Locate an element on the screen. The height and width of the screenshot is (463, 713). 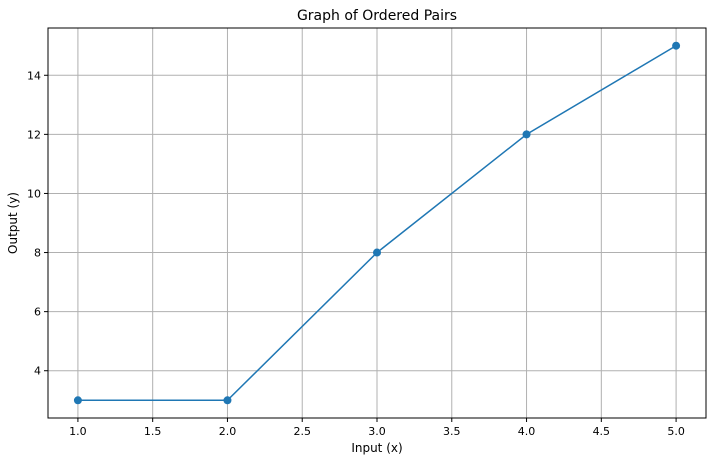
x-tick-label: 1.5 is located at coordinates (153, 431).